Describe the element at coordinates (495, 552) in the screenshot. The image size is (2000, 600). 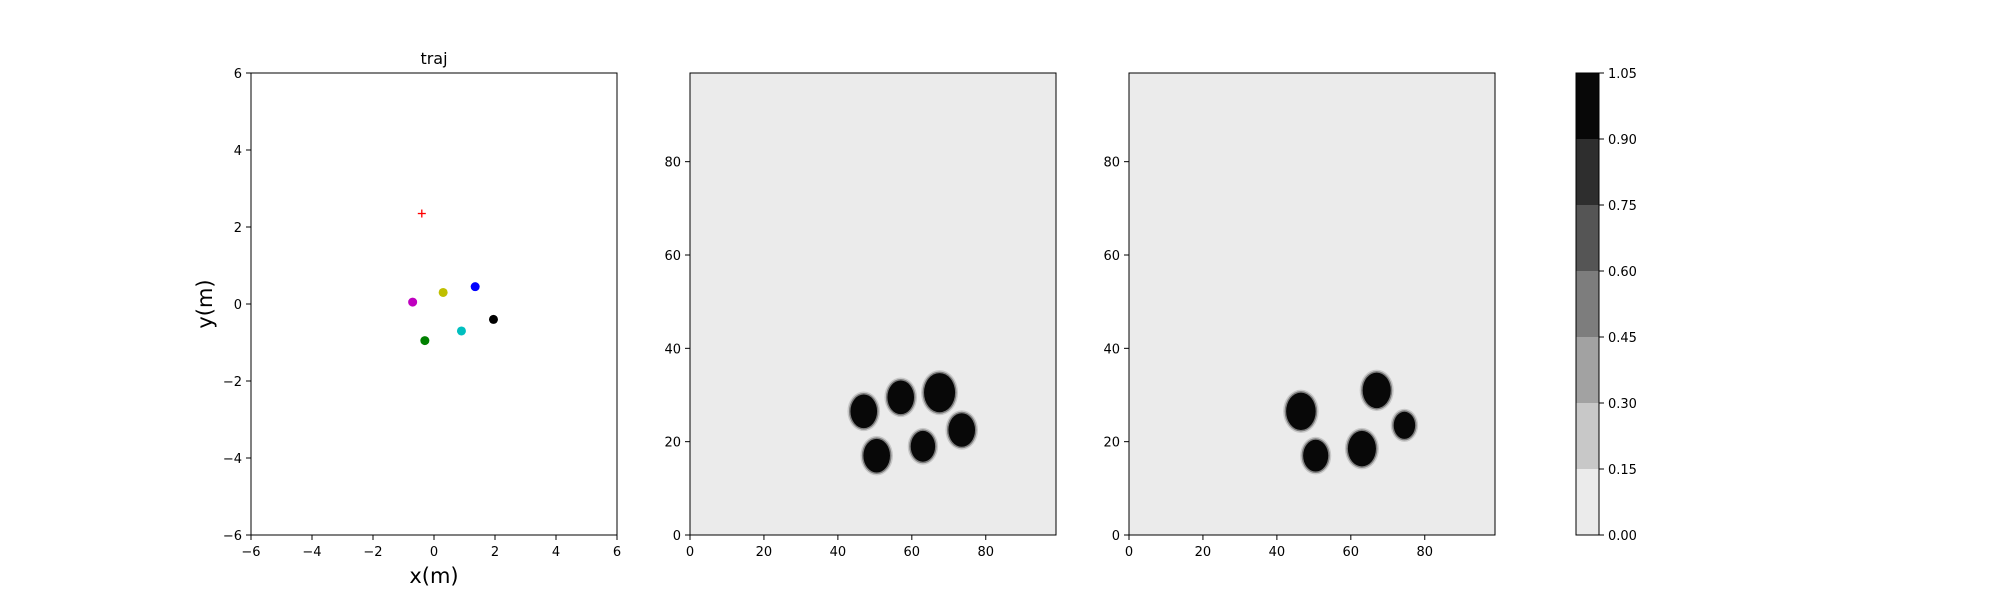
I see `traj-x-tick-label: 2` at that location.